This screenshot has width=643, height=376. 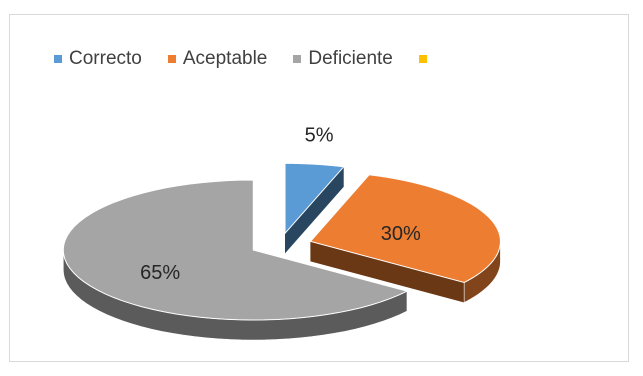 What do you see at coordinates (319, 135) in the screenshot?
I see `data-label-correcto: 5%` at bounding box center [319, 135].